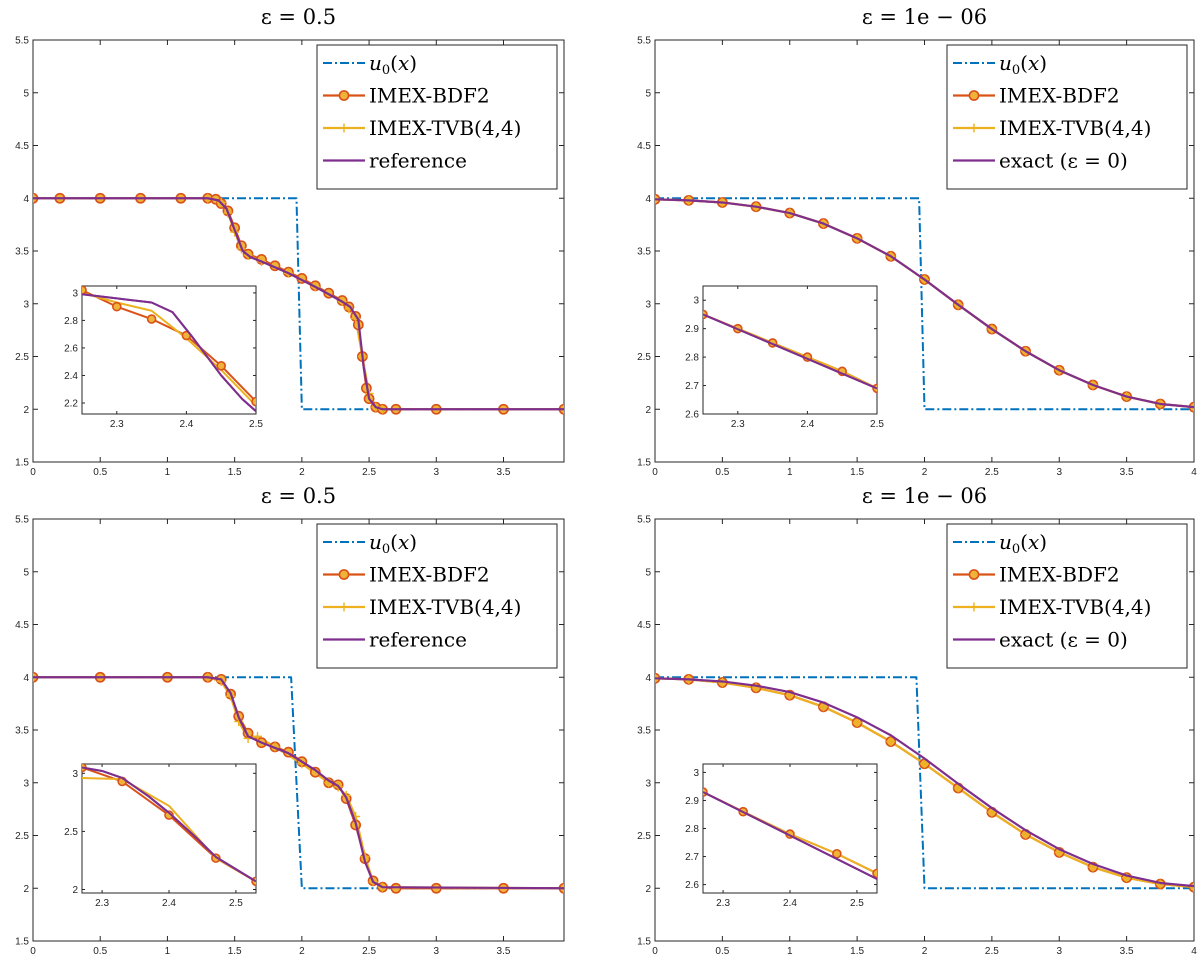  What do you see at coordinates (1194, 472) in the screenshot?
I see `x-tick-label: 4` at bounding box center [1194, 472].